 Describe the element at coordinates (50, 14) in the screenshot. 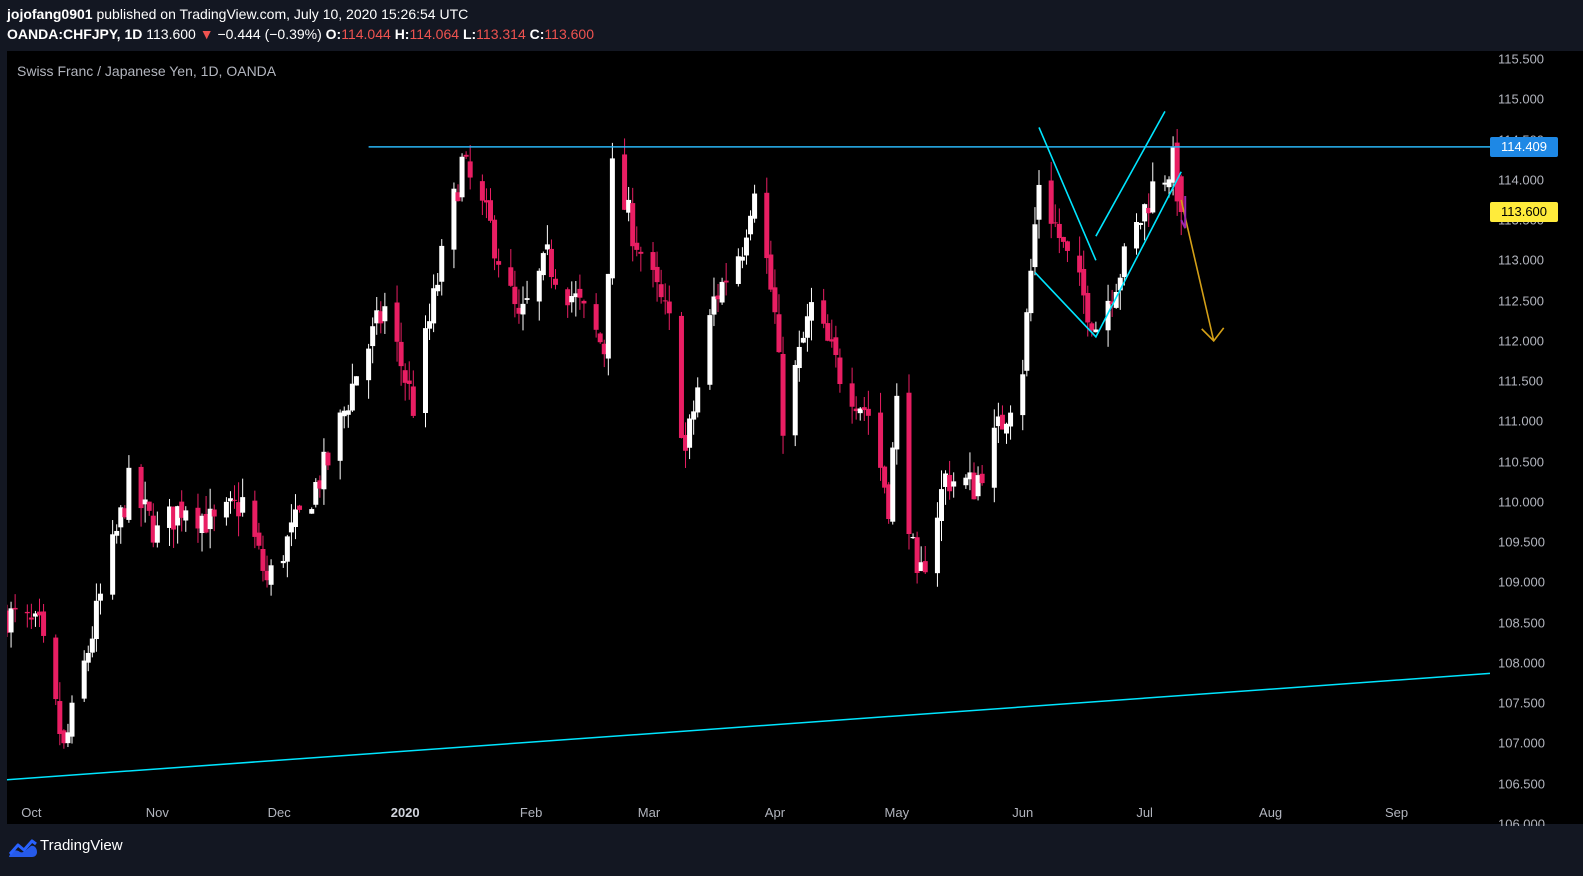

I see `author-name: jojofang0901` at that location.